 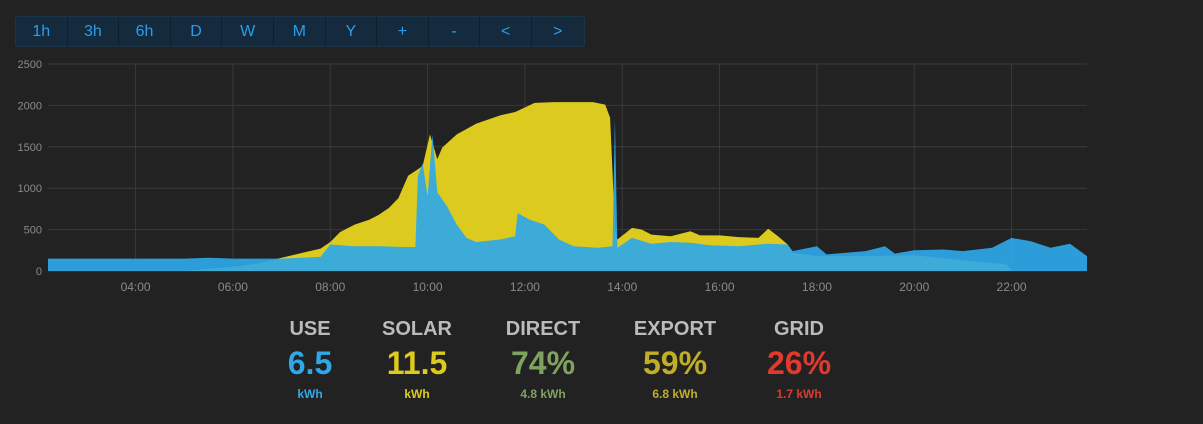 What do you see at coordinates (351, 31) in the screenshot?
I see `range-year-button: Y` at bounding box center [351, 31].